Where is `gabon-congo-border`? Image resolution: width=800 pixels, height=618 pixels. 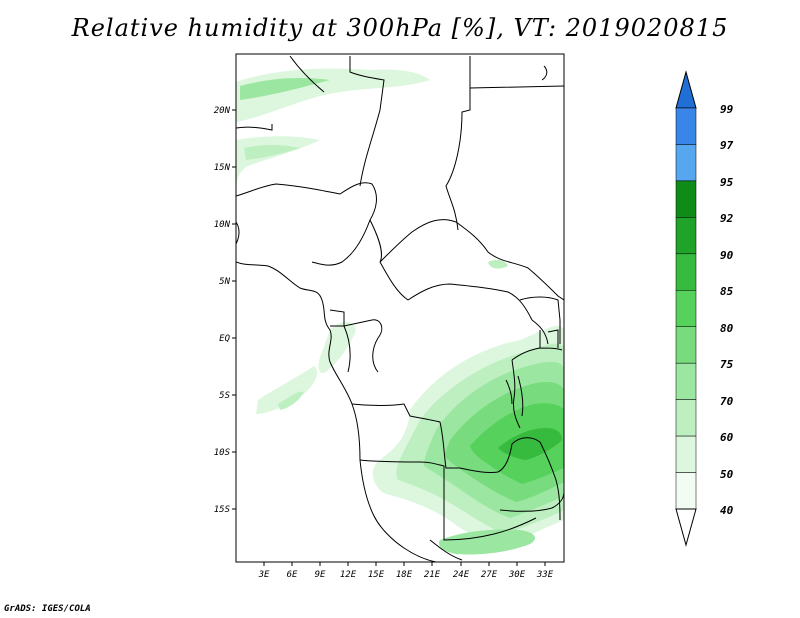
gabon-congo-border is located at coordinates (356, 341).